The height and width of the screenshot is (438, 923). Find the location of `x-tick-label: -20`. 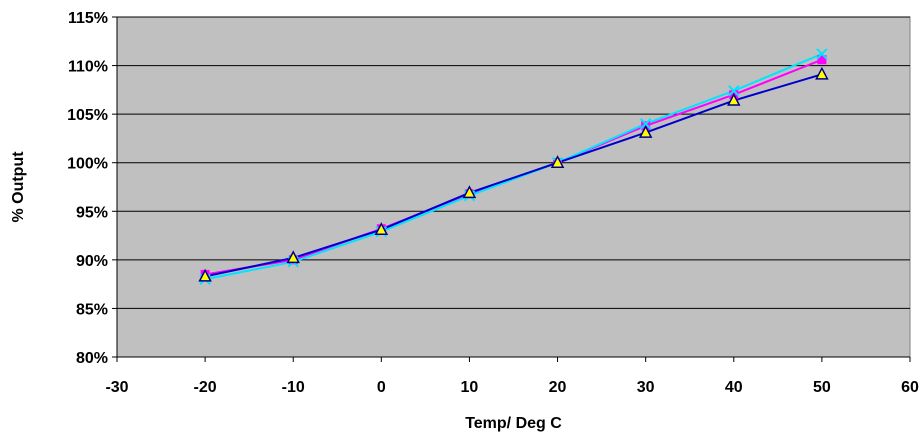

x-tick-label: -20 is located at coordinates (205, 387).